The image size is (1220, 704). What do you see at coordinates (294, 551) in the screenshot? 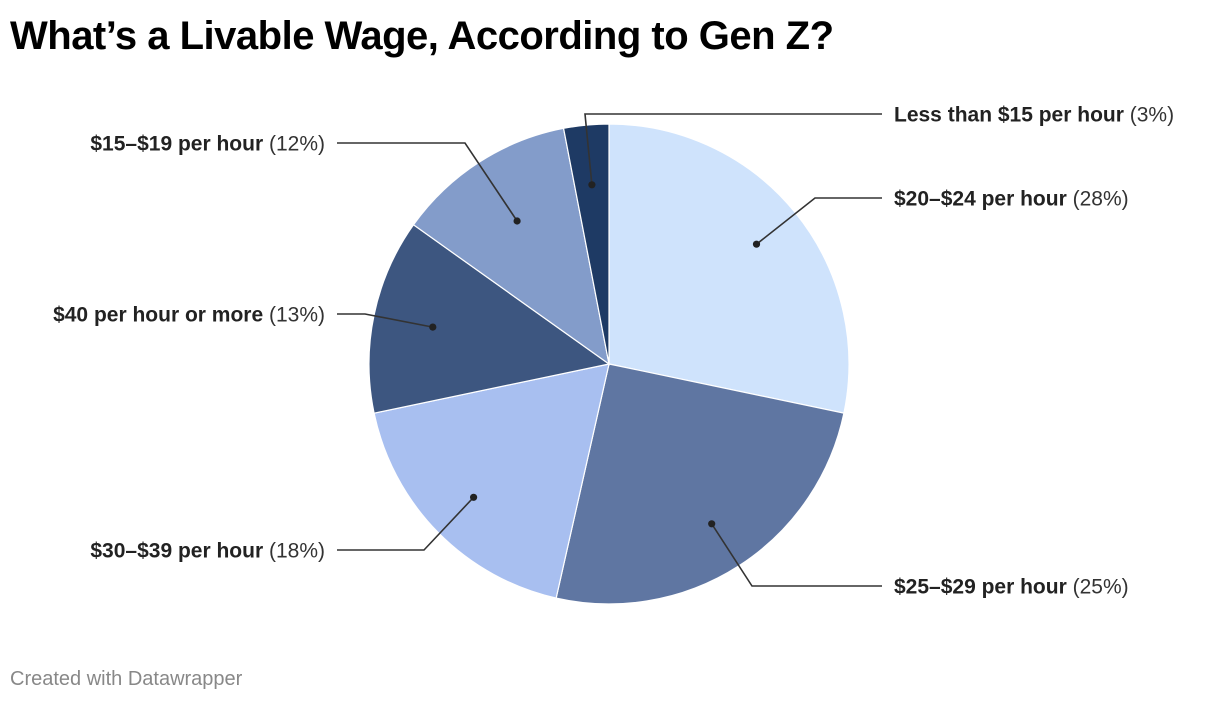
I see `slice-label-value: (18%)` at bounding box center [294, 551].